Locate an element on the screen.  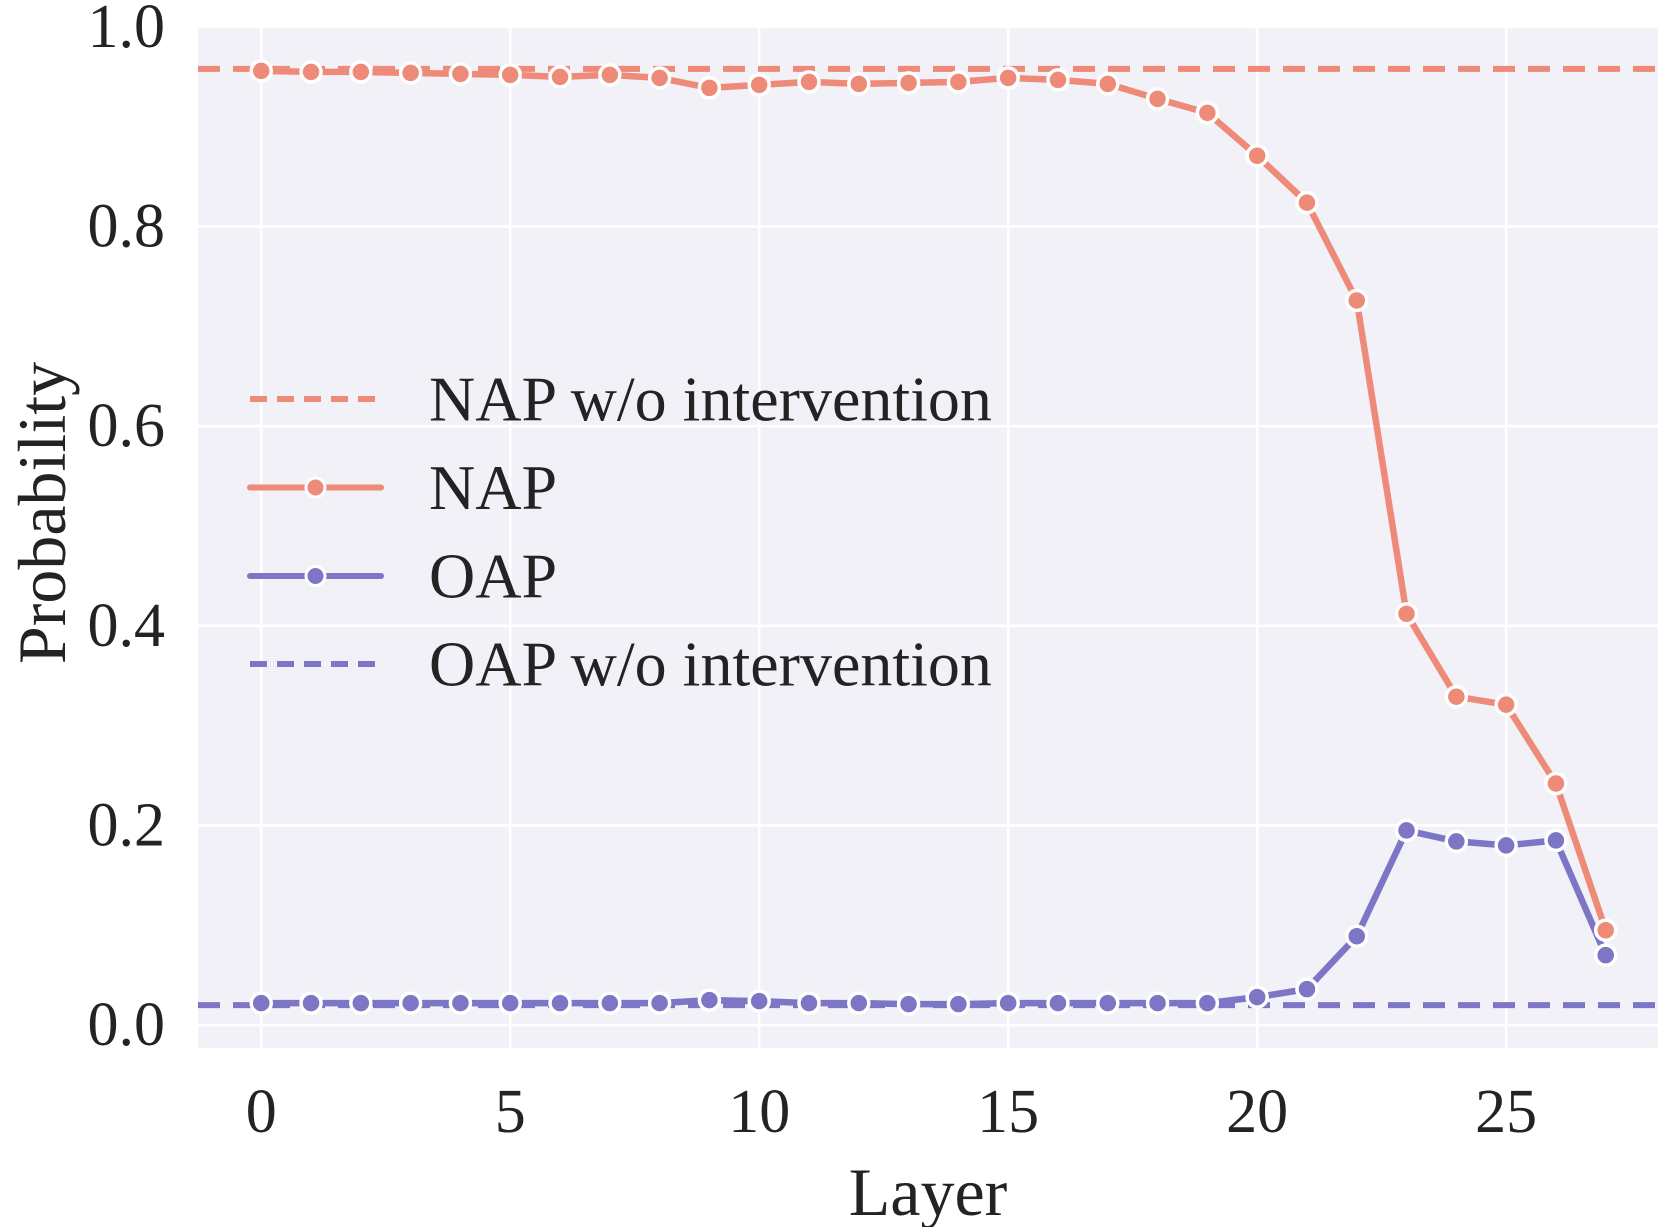
y-tick-label: 0.4 is located at coordinates (127, 626).